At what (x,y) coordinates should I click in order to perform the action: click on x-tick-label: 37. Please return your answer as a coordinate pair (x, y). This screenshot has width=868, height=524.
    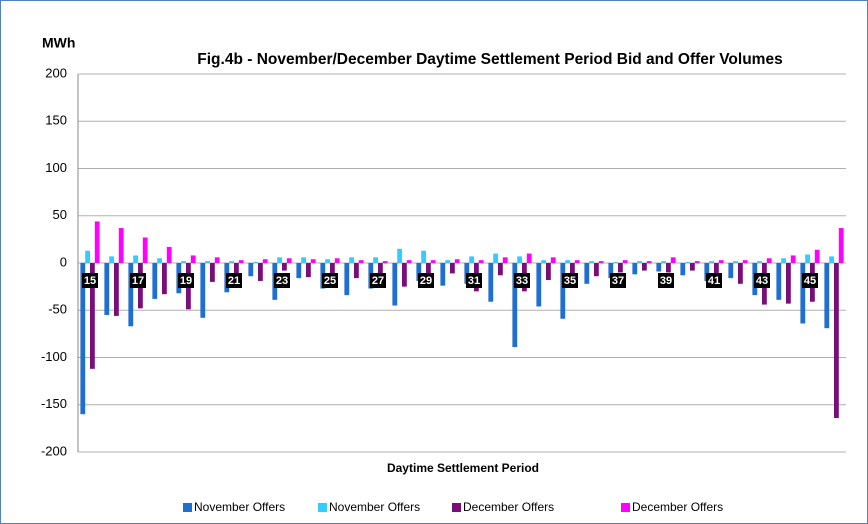
    Looking at the image, I should click on (618, 281).